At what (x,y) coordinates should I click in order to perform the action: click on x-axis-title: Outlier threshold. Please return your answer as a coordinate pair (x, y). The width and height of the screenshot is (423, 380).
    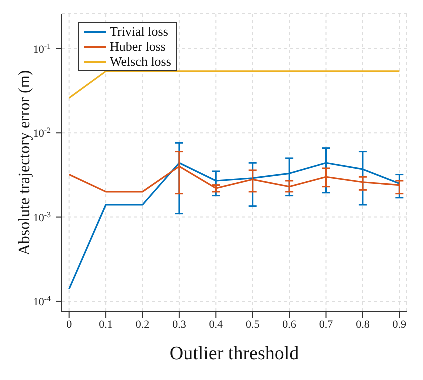
    Looking at the image, I should click on (235, 353).